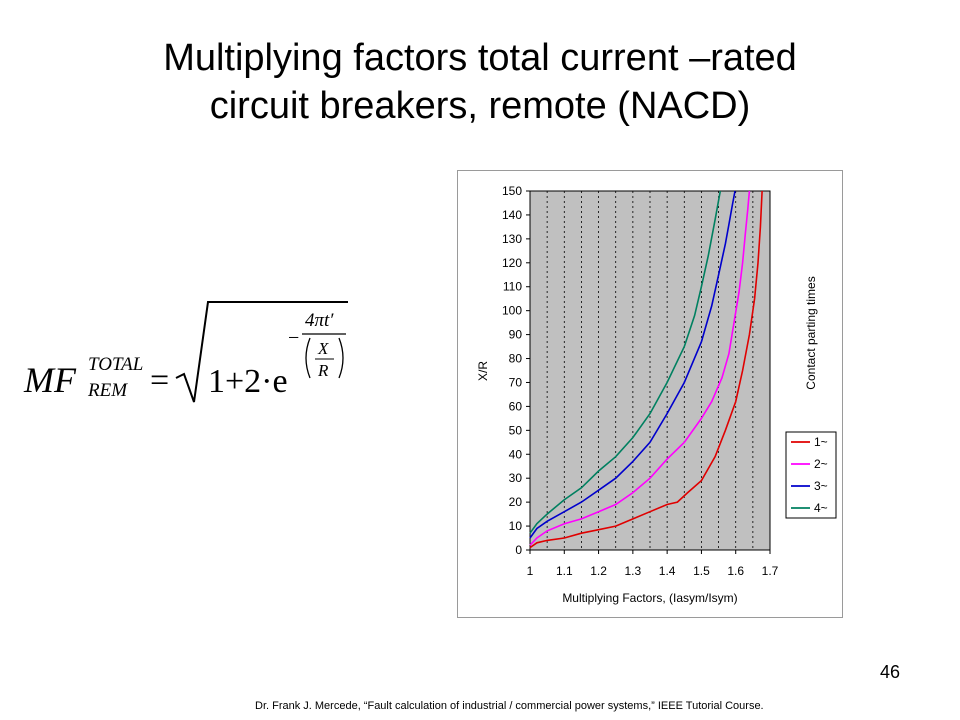 The height and width of the screenshot is (720, 960). What do you see at coordinates (512, 287) in the screenshot?
I see `y-tick-label: 110` at bounding box center [512, 287].